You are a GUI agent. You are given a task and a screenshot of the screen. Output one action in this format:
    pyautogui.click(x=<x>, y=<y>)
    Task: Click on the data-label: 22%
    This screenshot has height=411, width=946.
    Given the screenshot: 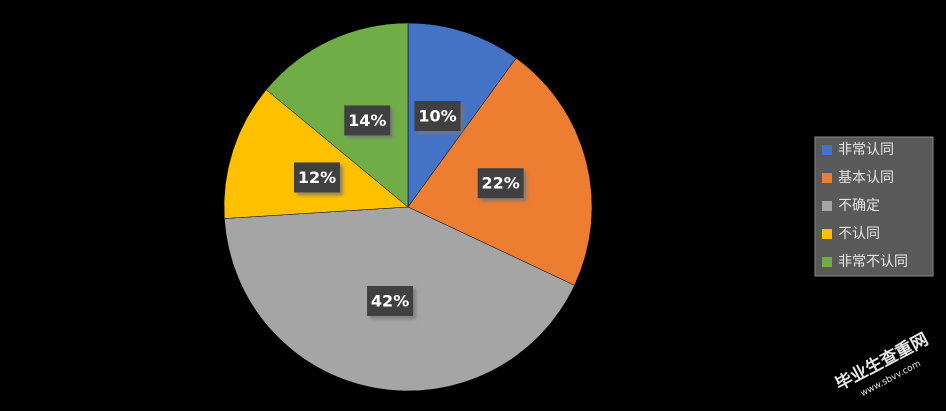 What is the action you would take?
    pyautogui.click(x=501, y=183)
    